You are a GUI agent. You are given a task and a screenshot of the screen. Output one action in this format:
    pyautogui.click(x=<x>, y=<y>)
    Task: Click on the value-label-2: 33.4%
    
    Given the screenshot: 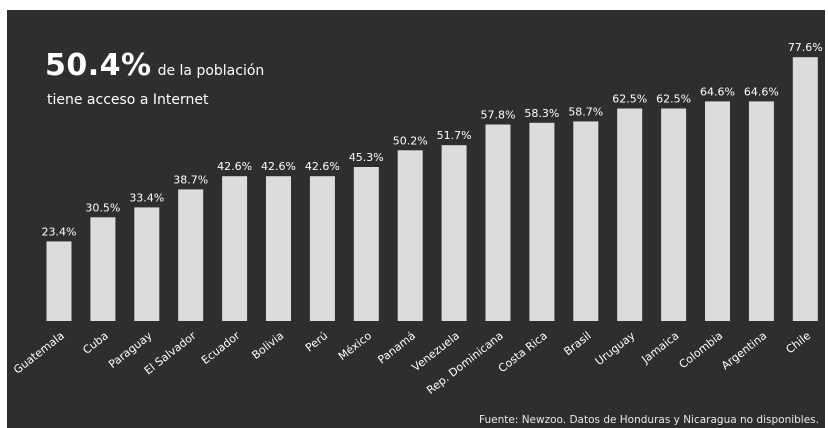 What is the action you would take?
    pyautogui.click(x=146, y=197)
    